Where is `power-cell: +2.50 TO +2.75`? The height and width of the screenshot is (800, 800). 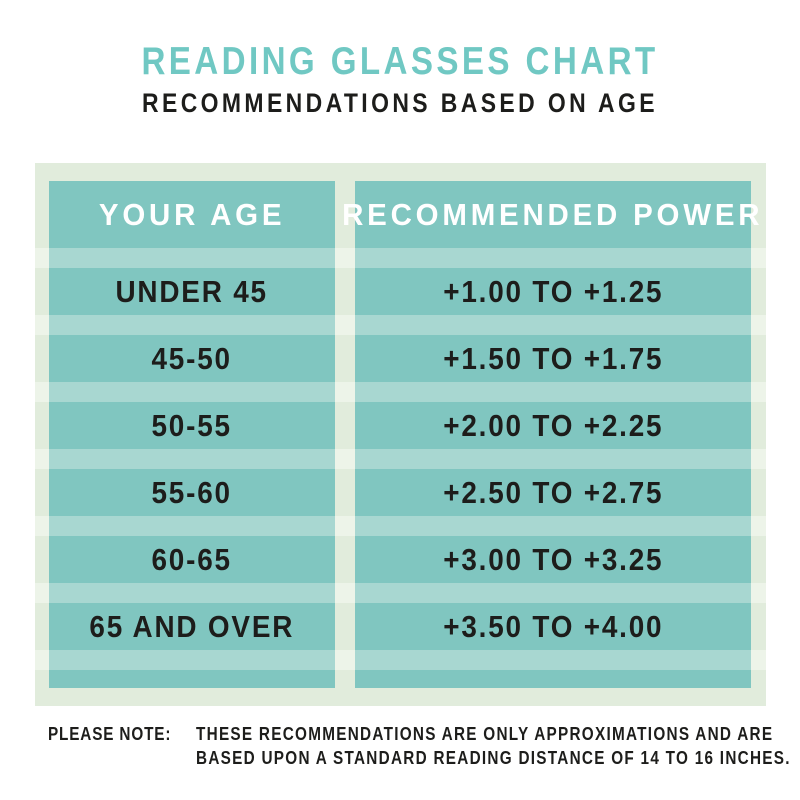
power-cell: +2.50 TO +2.75 is located at coordinates (553, 492).